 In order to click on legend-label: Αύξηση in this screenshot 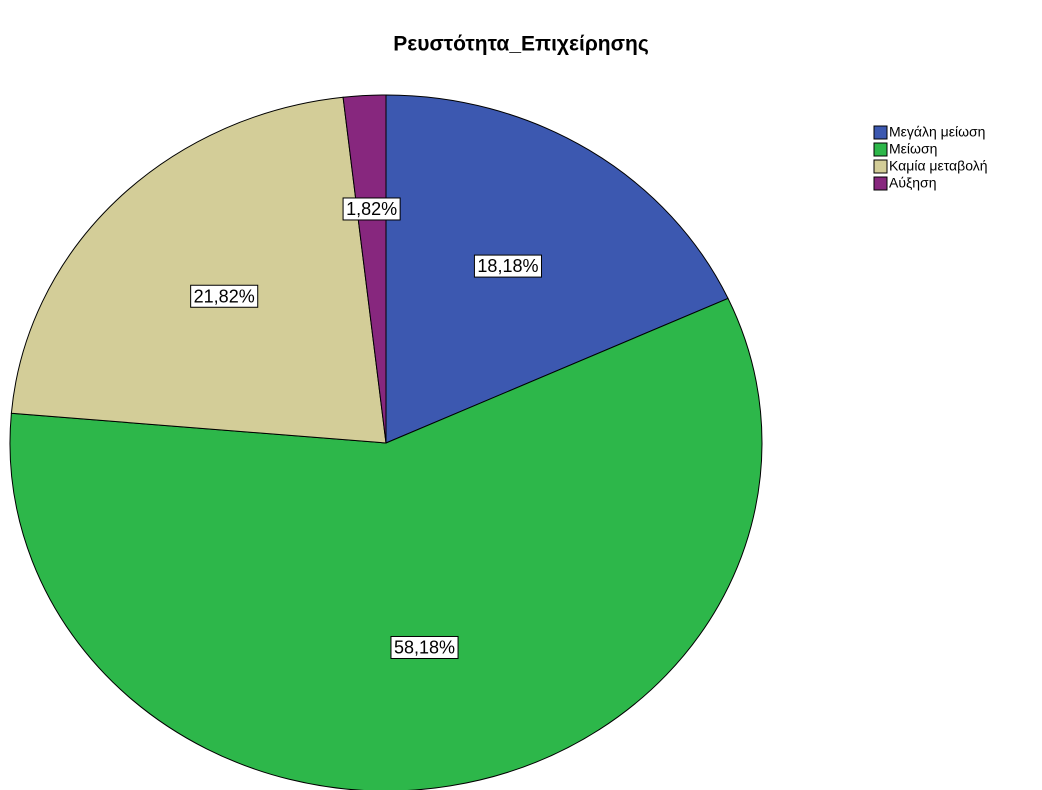, I will do `click(912, 183)`.